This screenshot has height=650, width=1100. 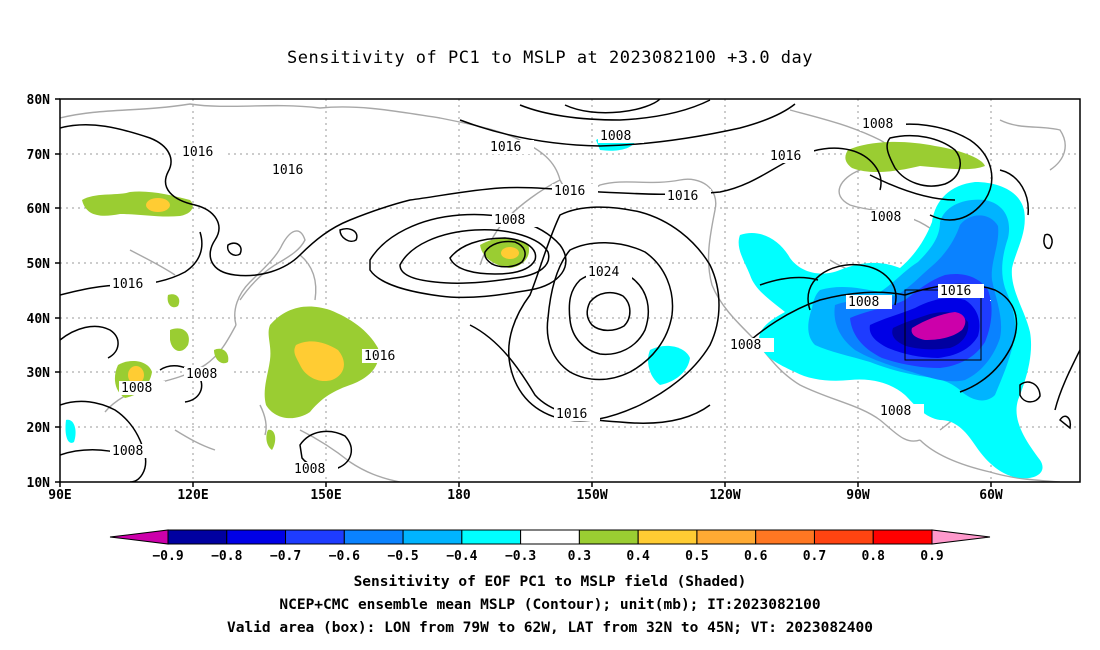 I want to click on colorbar-tick-label: −0.9, so click(x=167, y=556).